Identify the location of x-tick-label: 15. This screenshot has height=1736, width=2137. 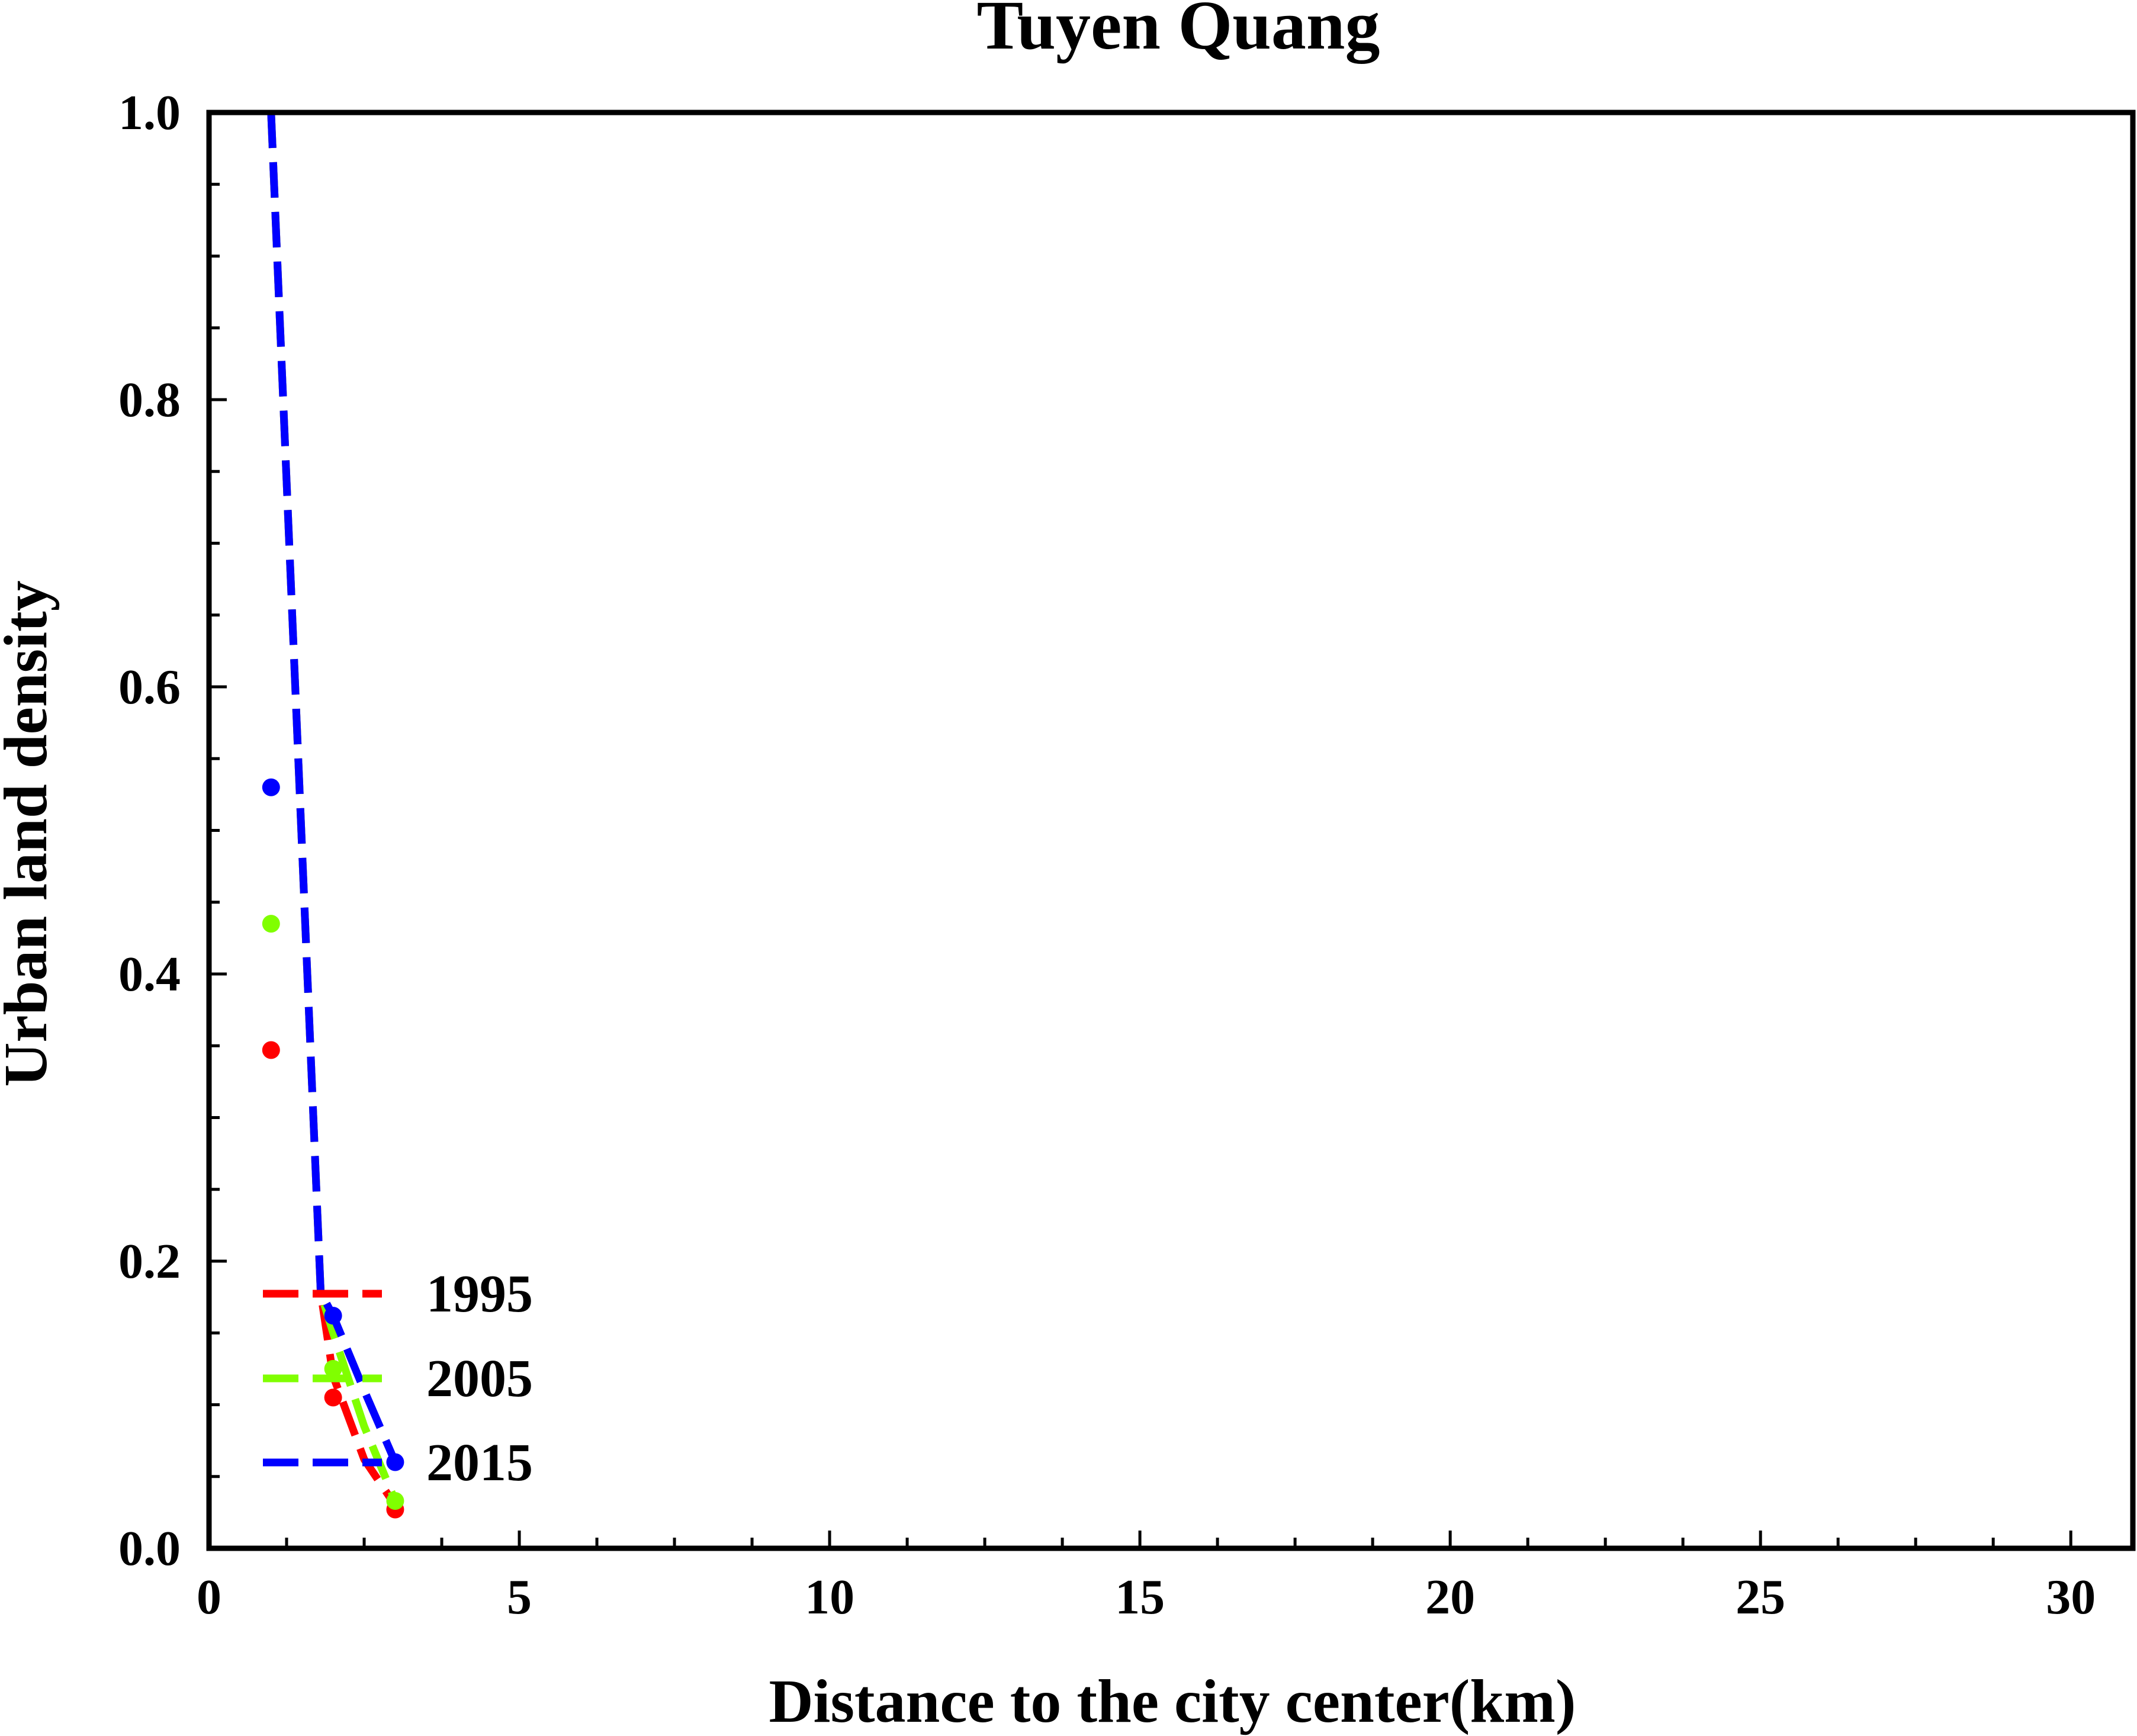
(1140, 1597).